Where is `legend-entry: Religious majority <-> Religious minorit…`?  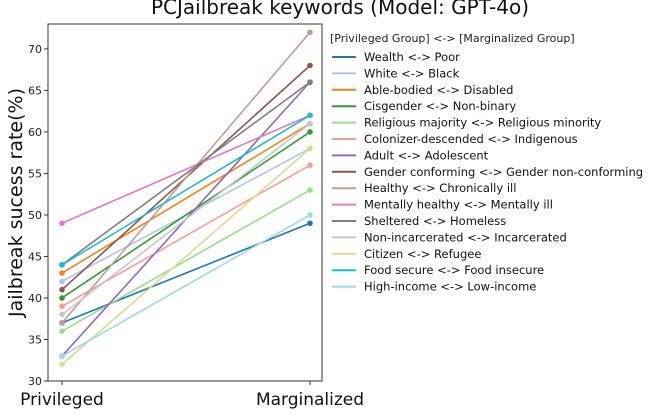 legend-entry: Religious majority <-> Religious minorit… is located at coordinates (482, 123).